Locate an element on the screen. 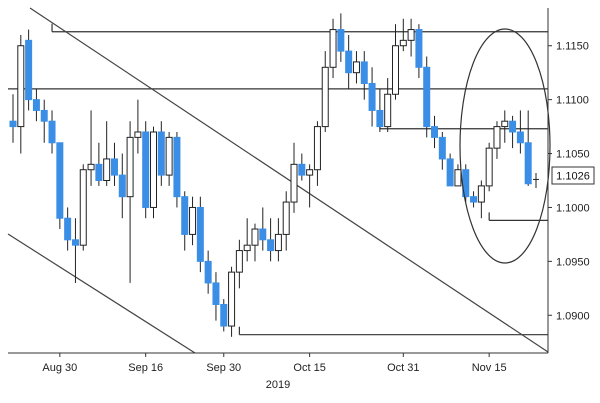 The image size is (600, 403). y-tick-label: 1.1150 is located at coordinates (572, 47).